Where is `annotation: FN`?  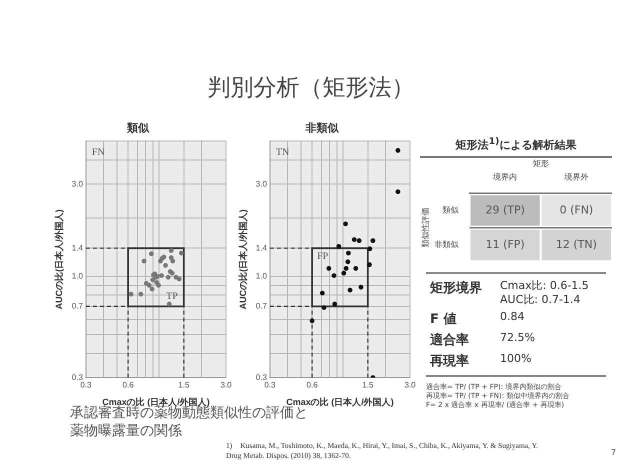
annotation: FN is located at coordinates (98, 152).